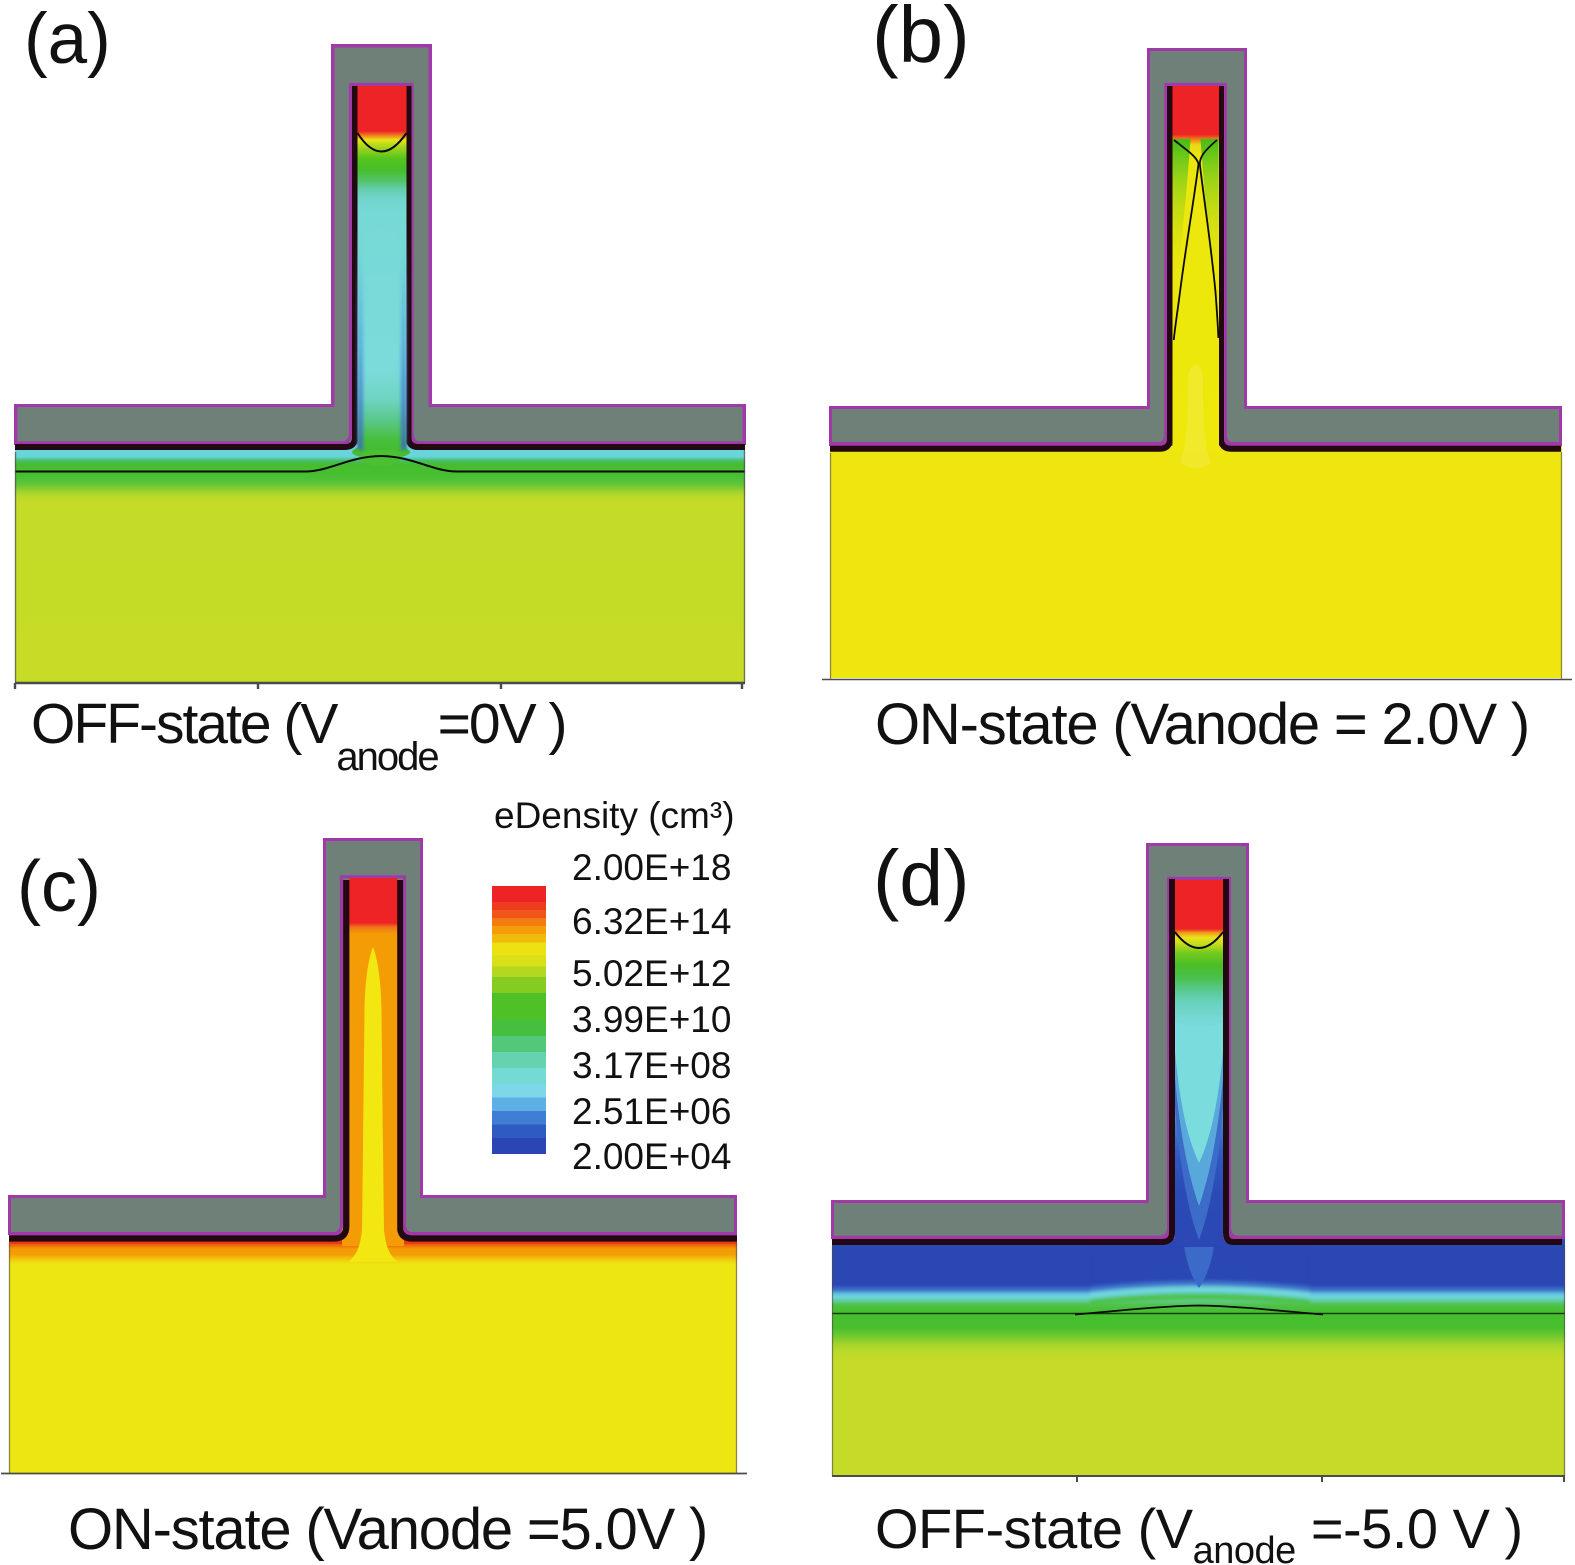 The image size is (1575, 1565). Describe the element at coordinates (651, 1065) in the screenshot. I see `svg-text: 3.17E+08` at that location.